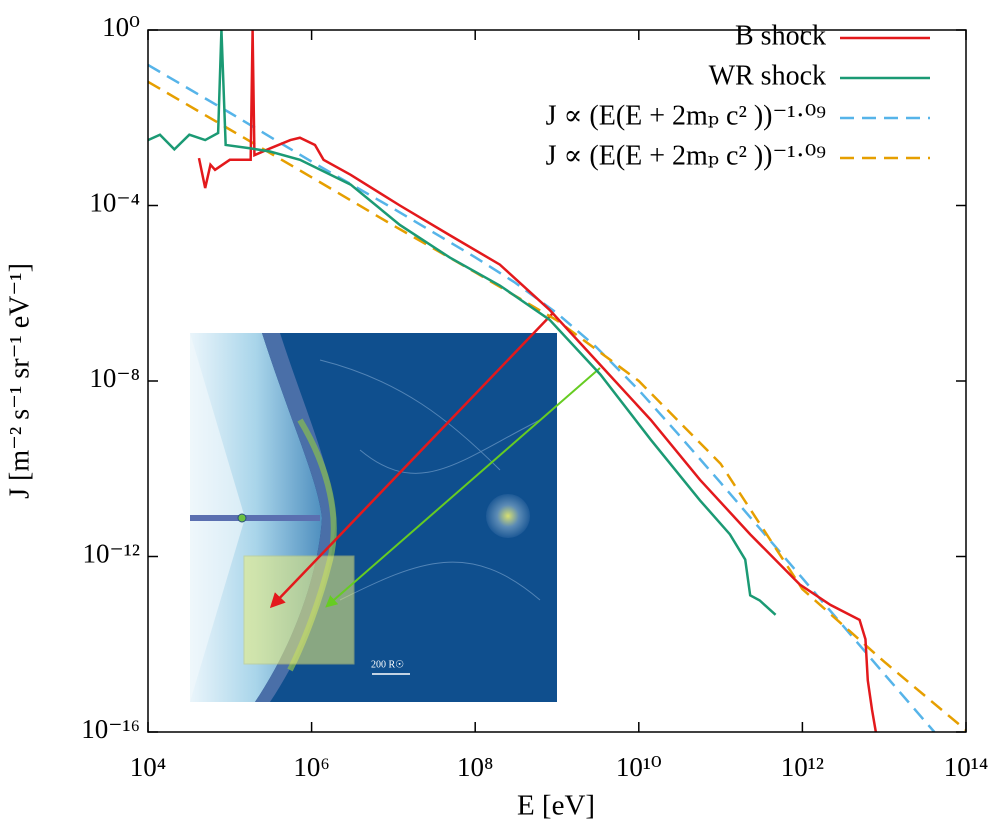 The image size is (999, 831). I want to click on y-tick-label: 10⁻¹², so click(111, 554).